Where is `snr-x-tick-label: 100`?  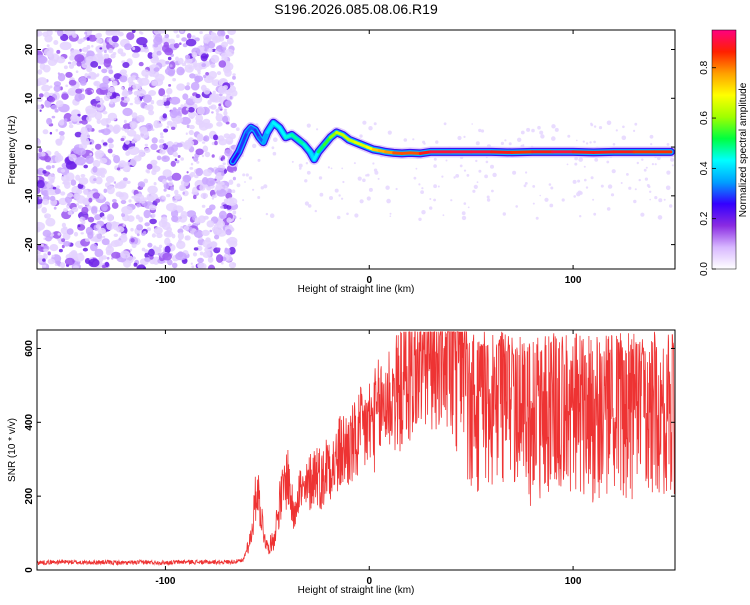
snr-x-tick-label: 100 is located at coordinates (573, 581).